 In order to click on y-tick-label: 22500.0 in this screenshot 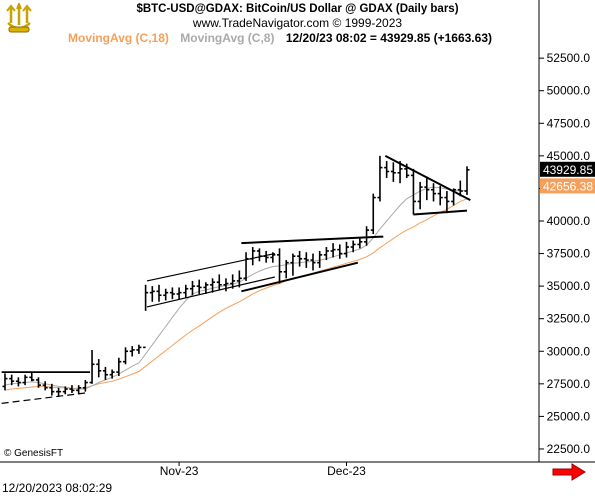, I will do `click(569, 449)`.